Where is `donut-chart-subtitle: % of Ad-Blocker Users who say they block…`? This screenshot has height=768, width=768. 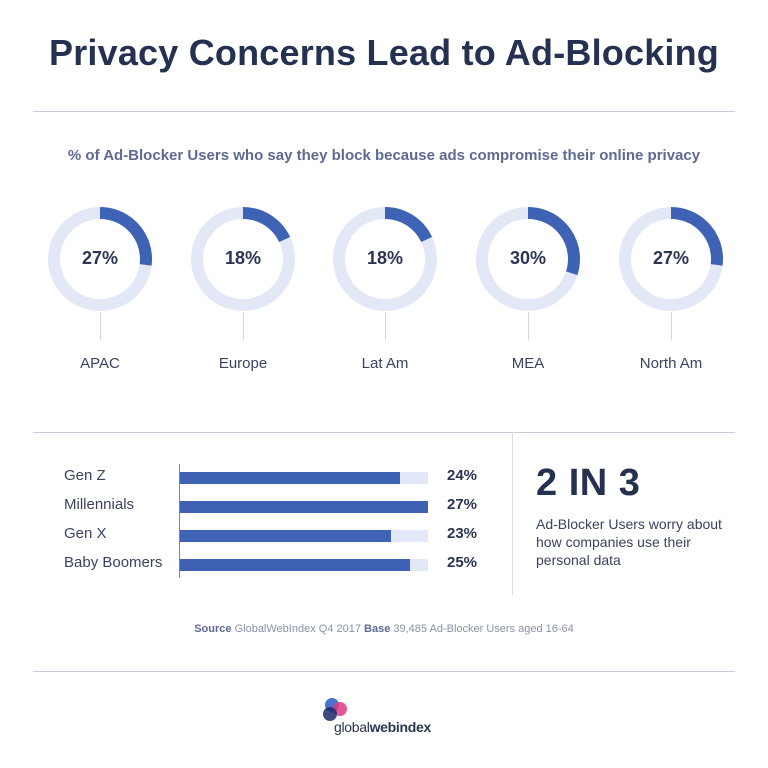 donut-chart-subtitle: % of Ad-Blocker Users who say they block… is located at coordinates (384, 155).